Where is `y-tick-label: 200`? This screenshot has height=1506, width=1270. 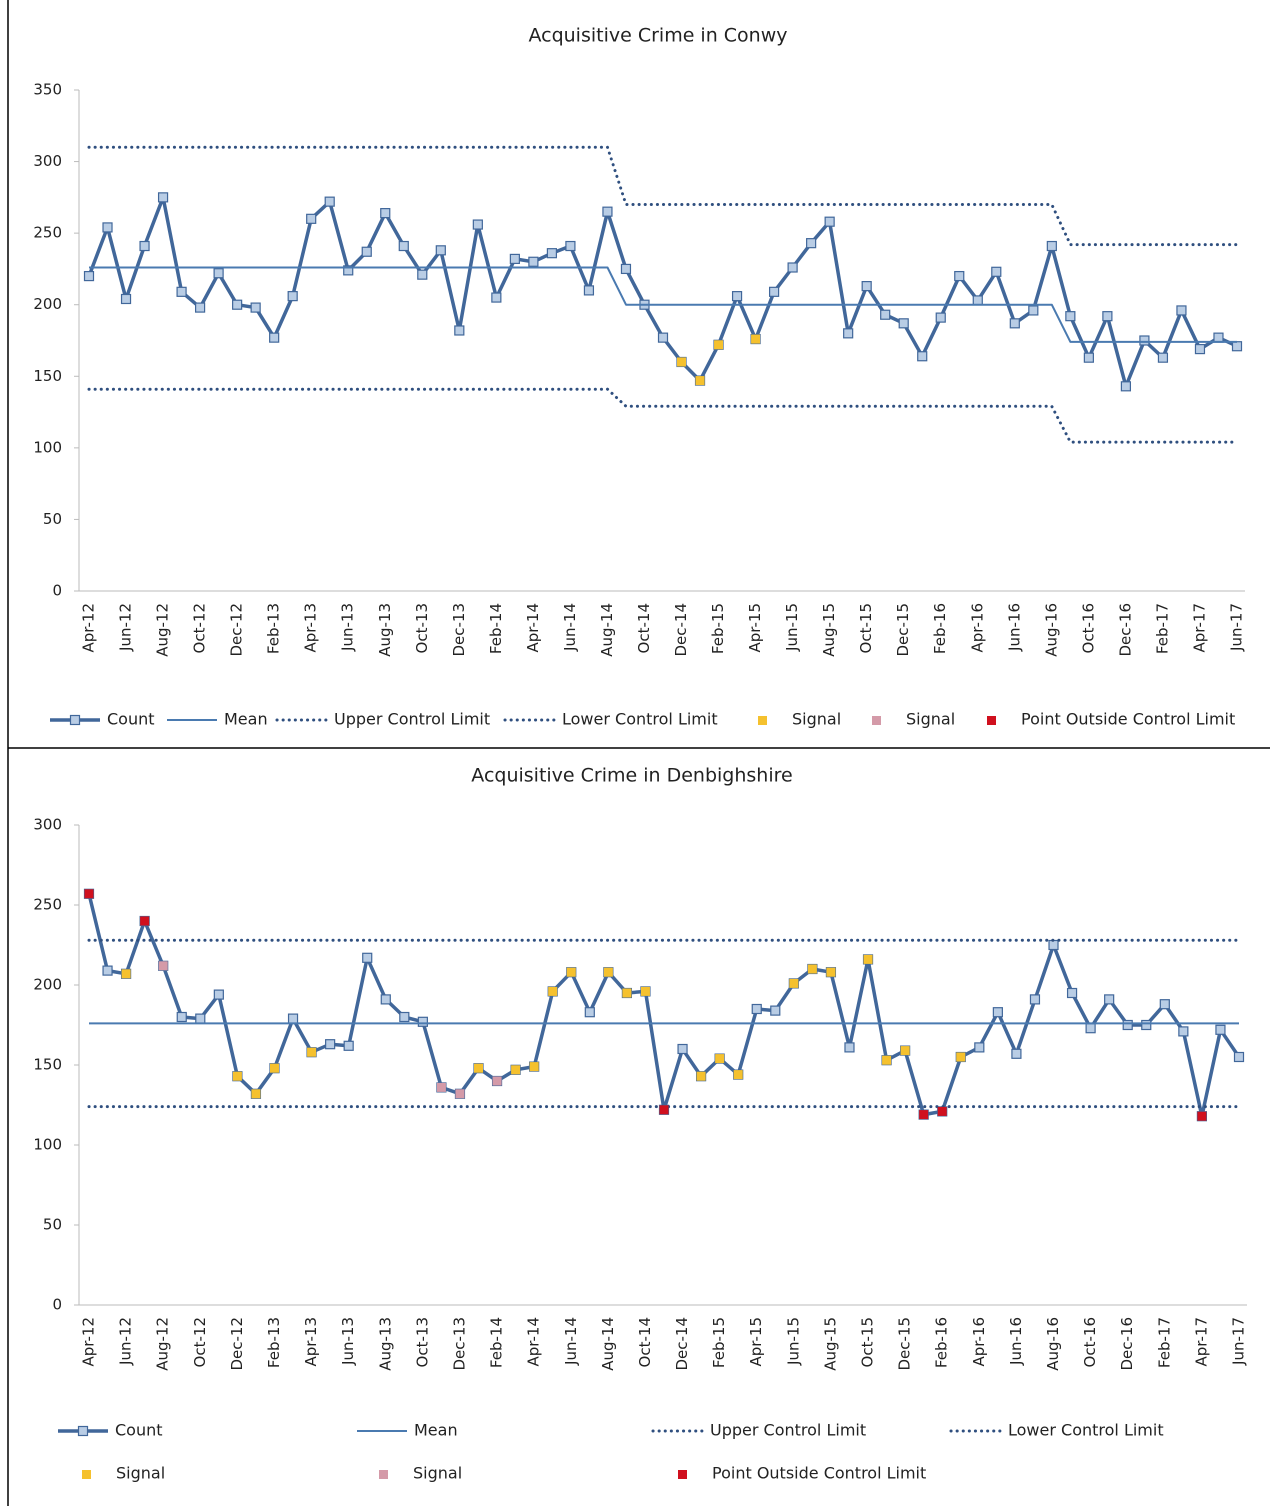 y-tick-label: 200 is located at coordinates (47, 985).